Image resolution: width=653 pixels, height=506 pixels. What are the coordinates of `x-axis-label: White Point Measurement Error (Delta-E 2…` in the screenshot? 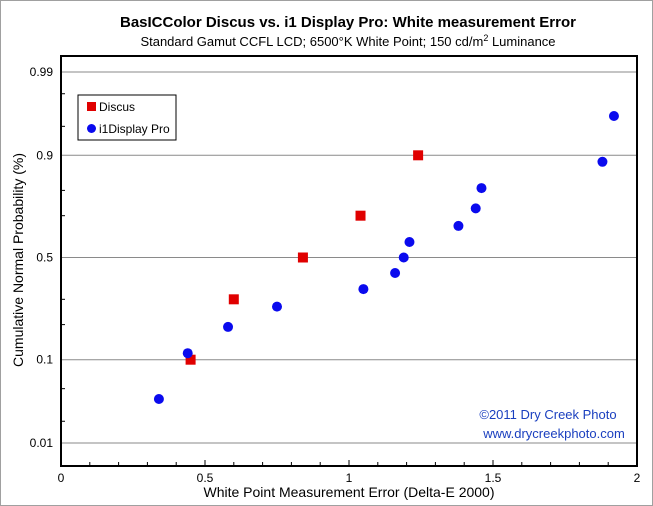 It's located at (349, 492).